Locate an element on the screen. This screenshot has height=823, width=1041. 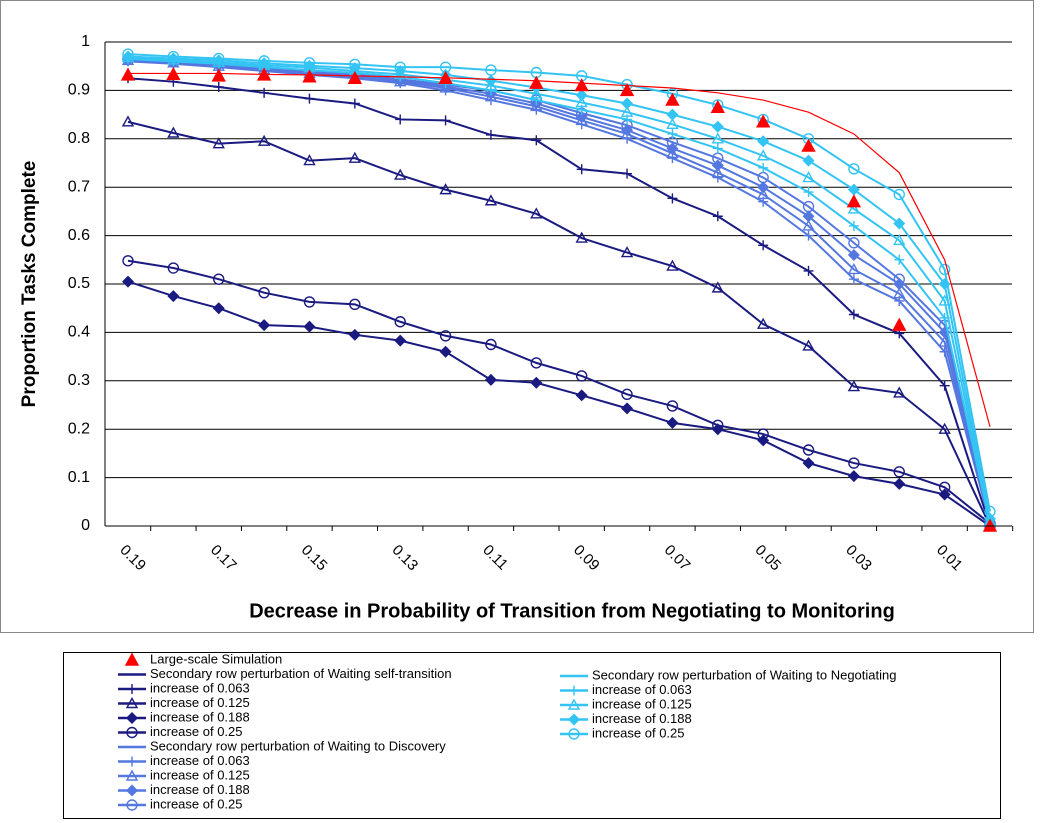
y-tick-label: 0.8 is located at coordinates (79, 138).